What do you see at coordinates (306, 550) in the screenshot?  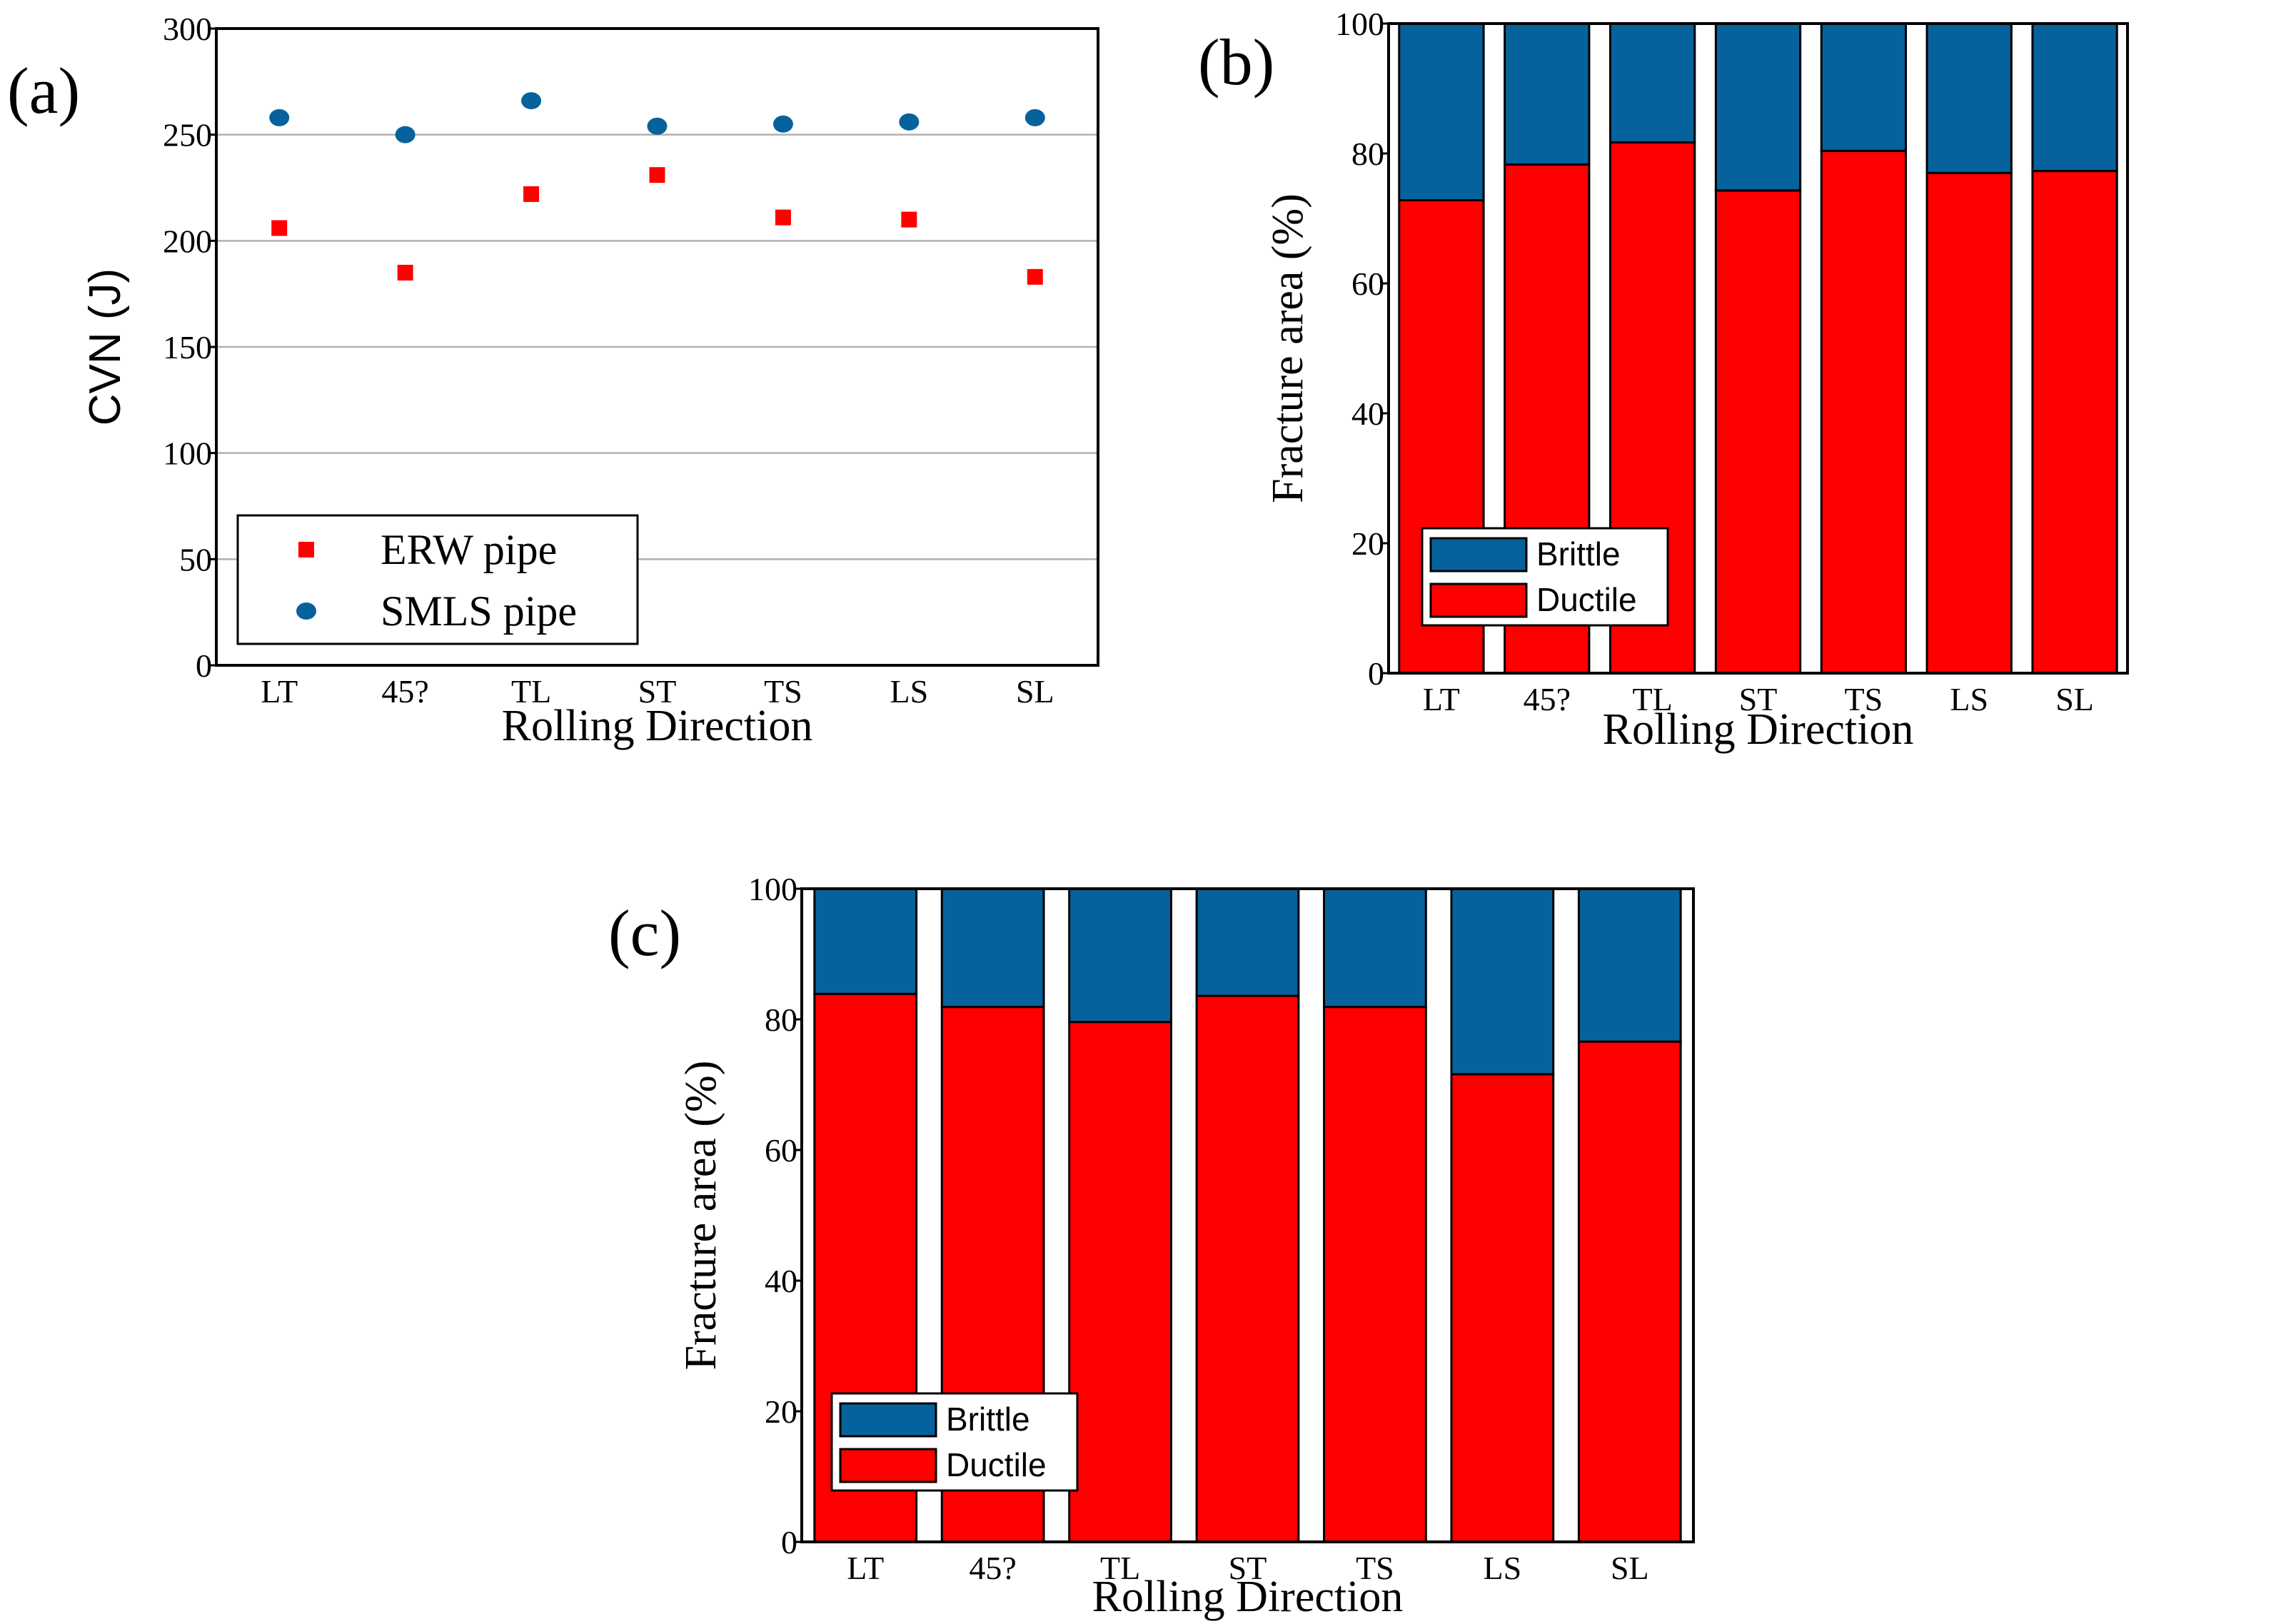 I see `legend-symbol-square` at bounding box center [306, 550].